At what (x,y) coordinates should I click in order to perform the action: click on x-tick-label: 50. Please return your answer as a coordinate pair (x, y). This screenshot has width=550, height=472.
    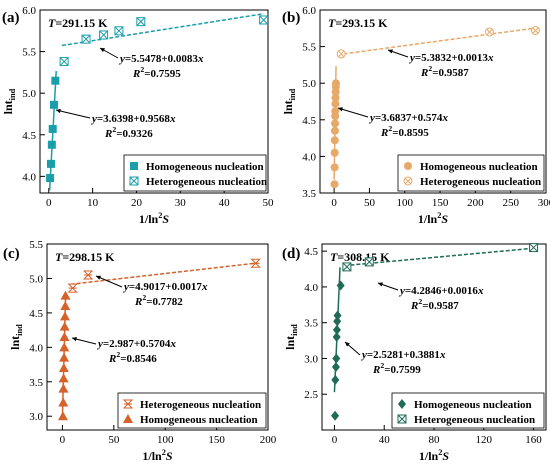
    Looking at the image, I should click on (114, 440).